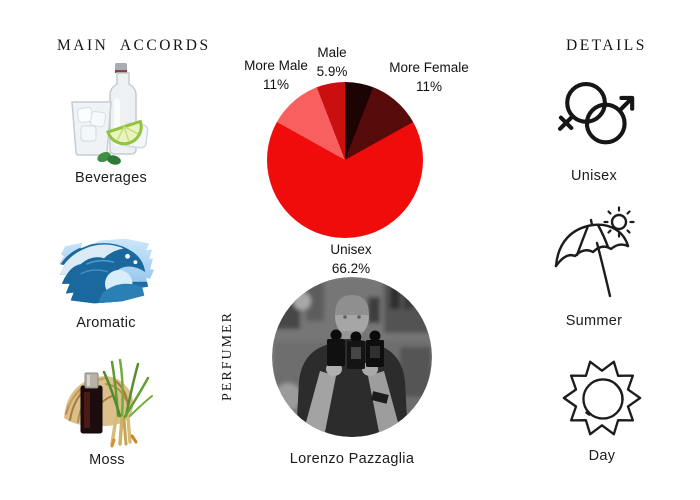 The height and width of the screenshot is (500, 700). What do you see at coordinates (602, 456) in the screenshot?
I see `detail-label-day: Day` at bounding box center [602, 456].